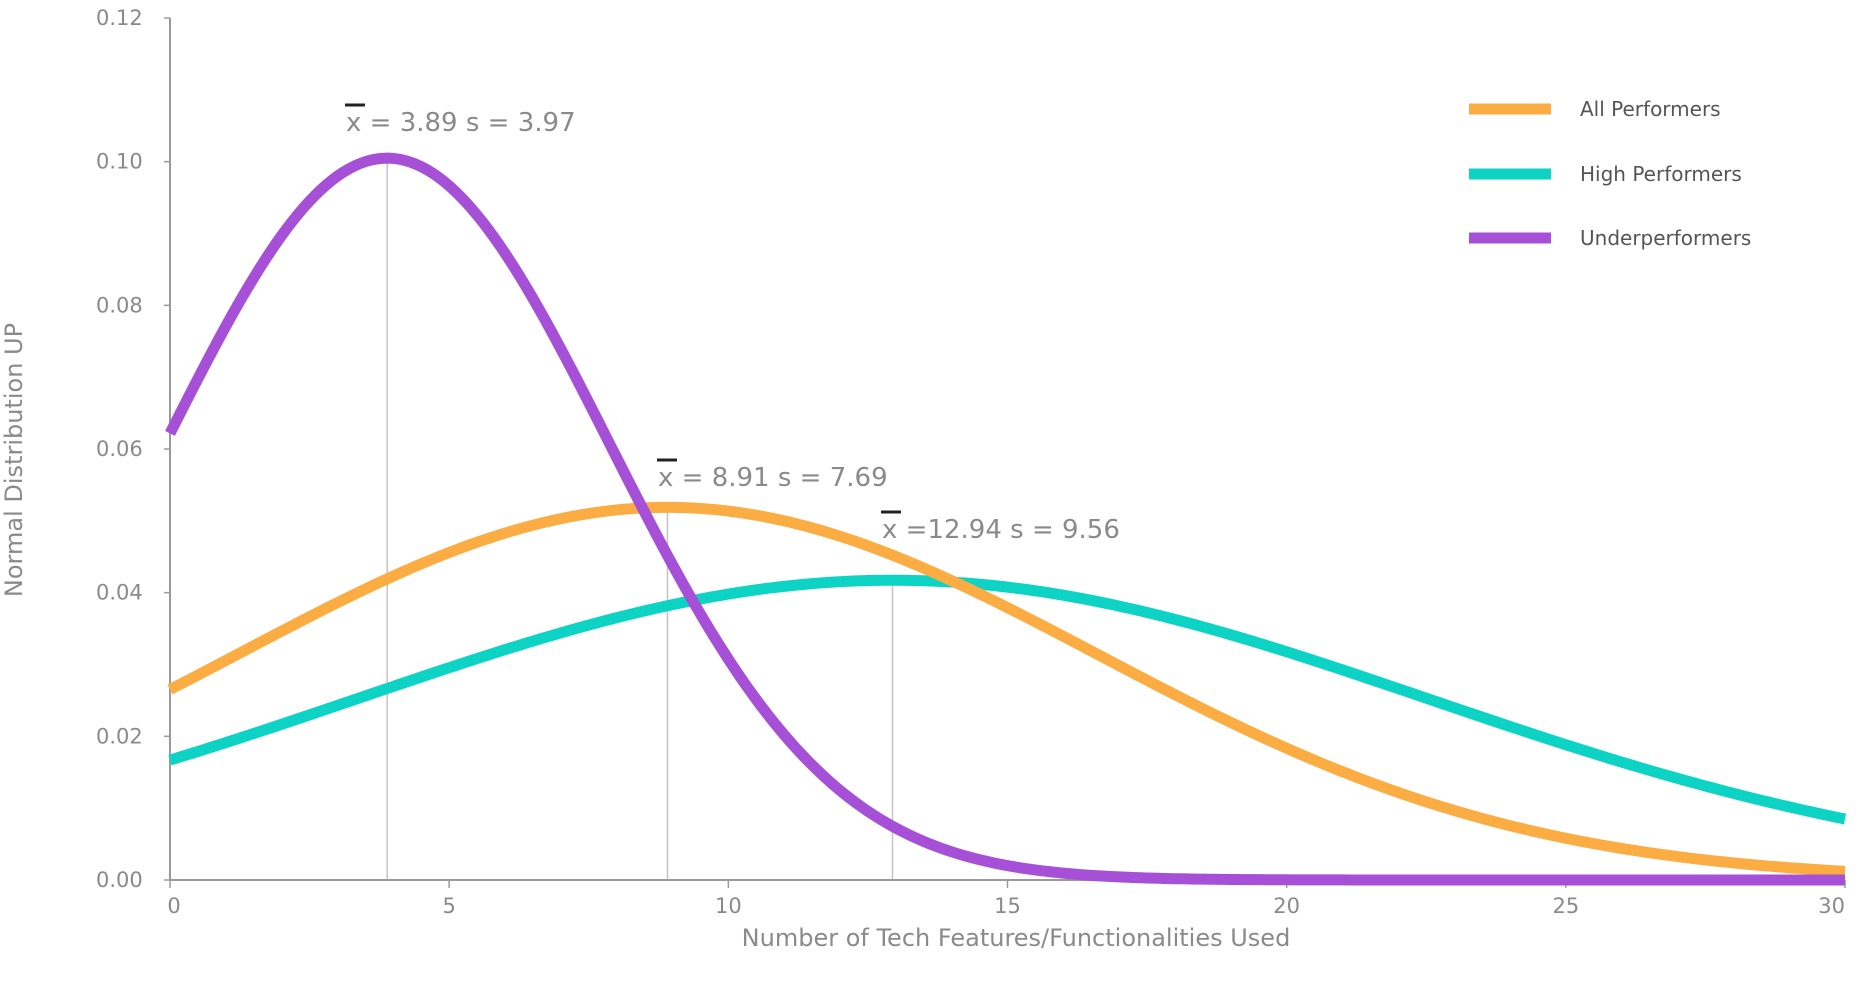 The height and width of the screenshot is (985, 1866). I want to click on y-tick-label: 0.12, so click(119, 18).